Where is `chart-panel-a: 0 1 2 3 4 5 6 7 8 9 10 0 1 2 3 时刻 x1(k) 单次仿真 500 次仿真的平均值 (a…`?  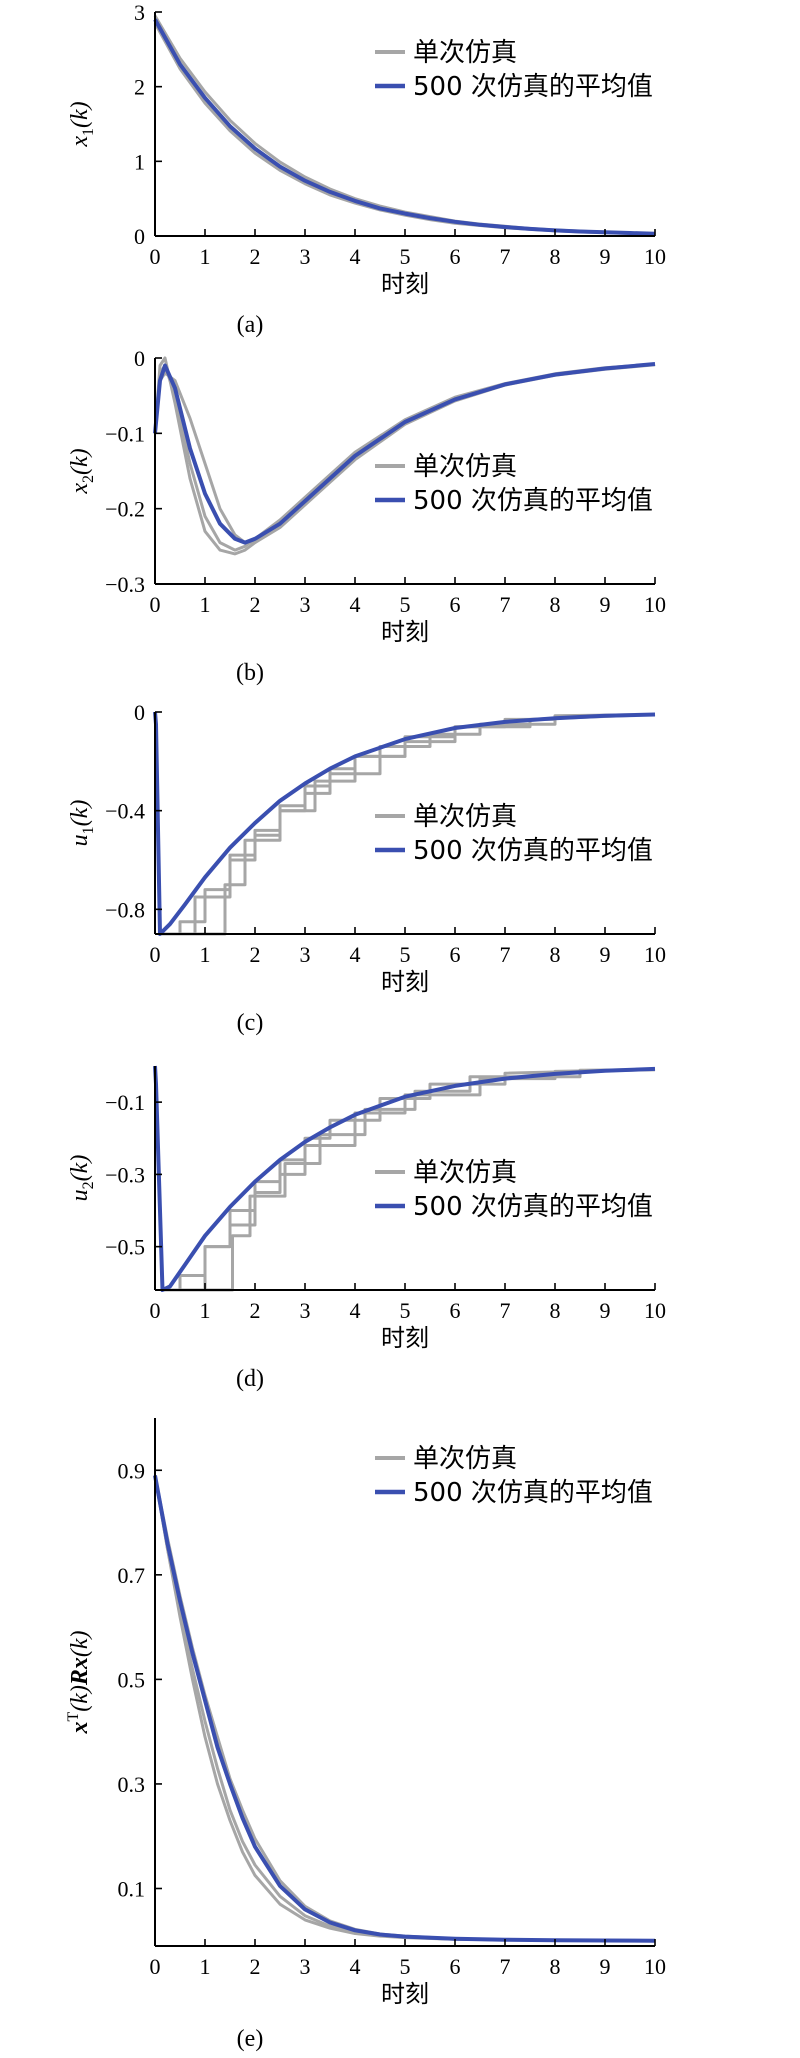
chart-panel-a: 0 1 2 3 4 5 6 7 8 9 10 0 1 2 3 时刻 x1(k) 单次仿真 500 次仿真的平均值 (a… is located at coordinates (366, 169).